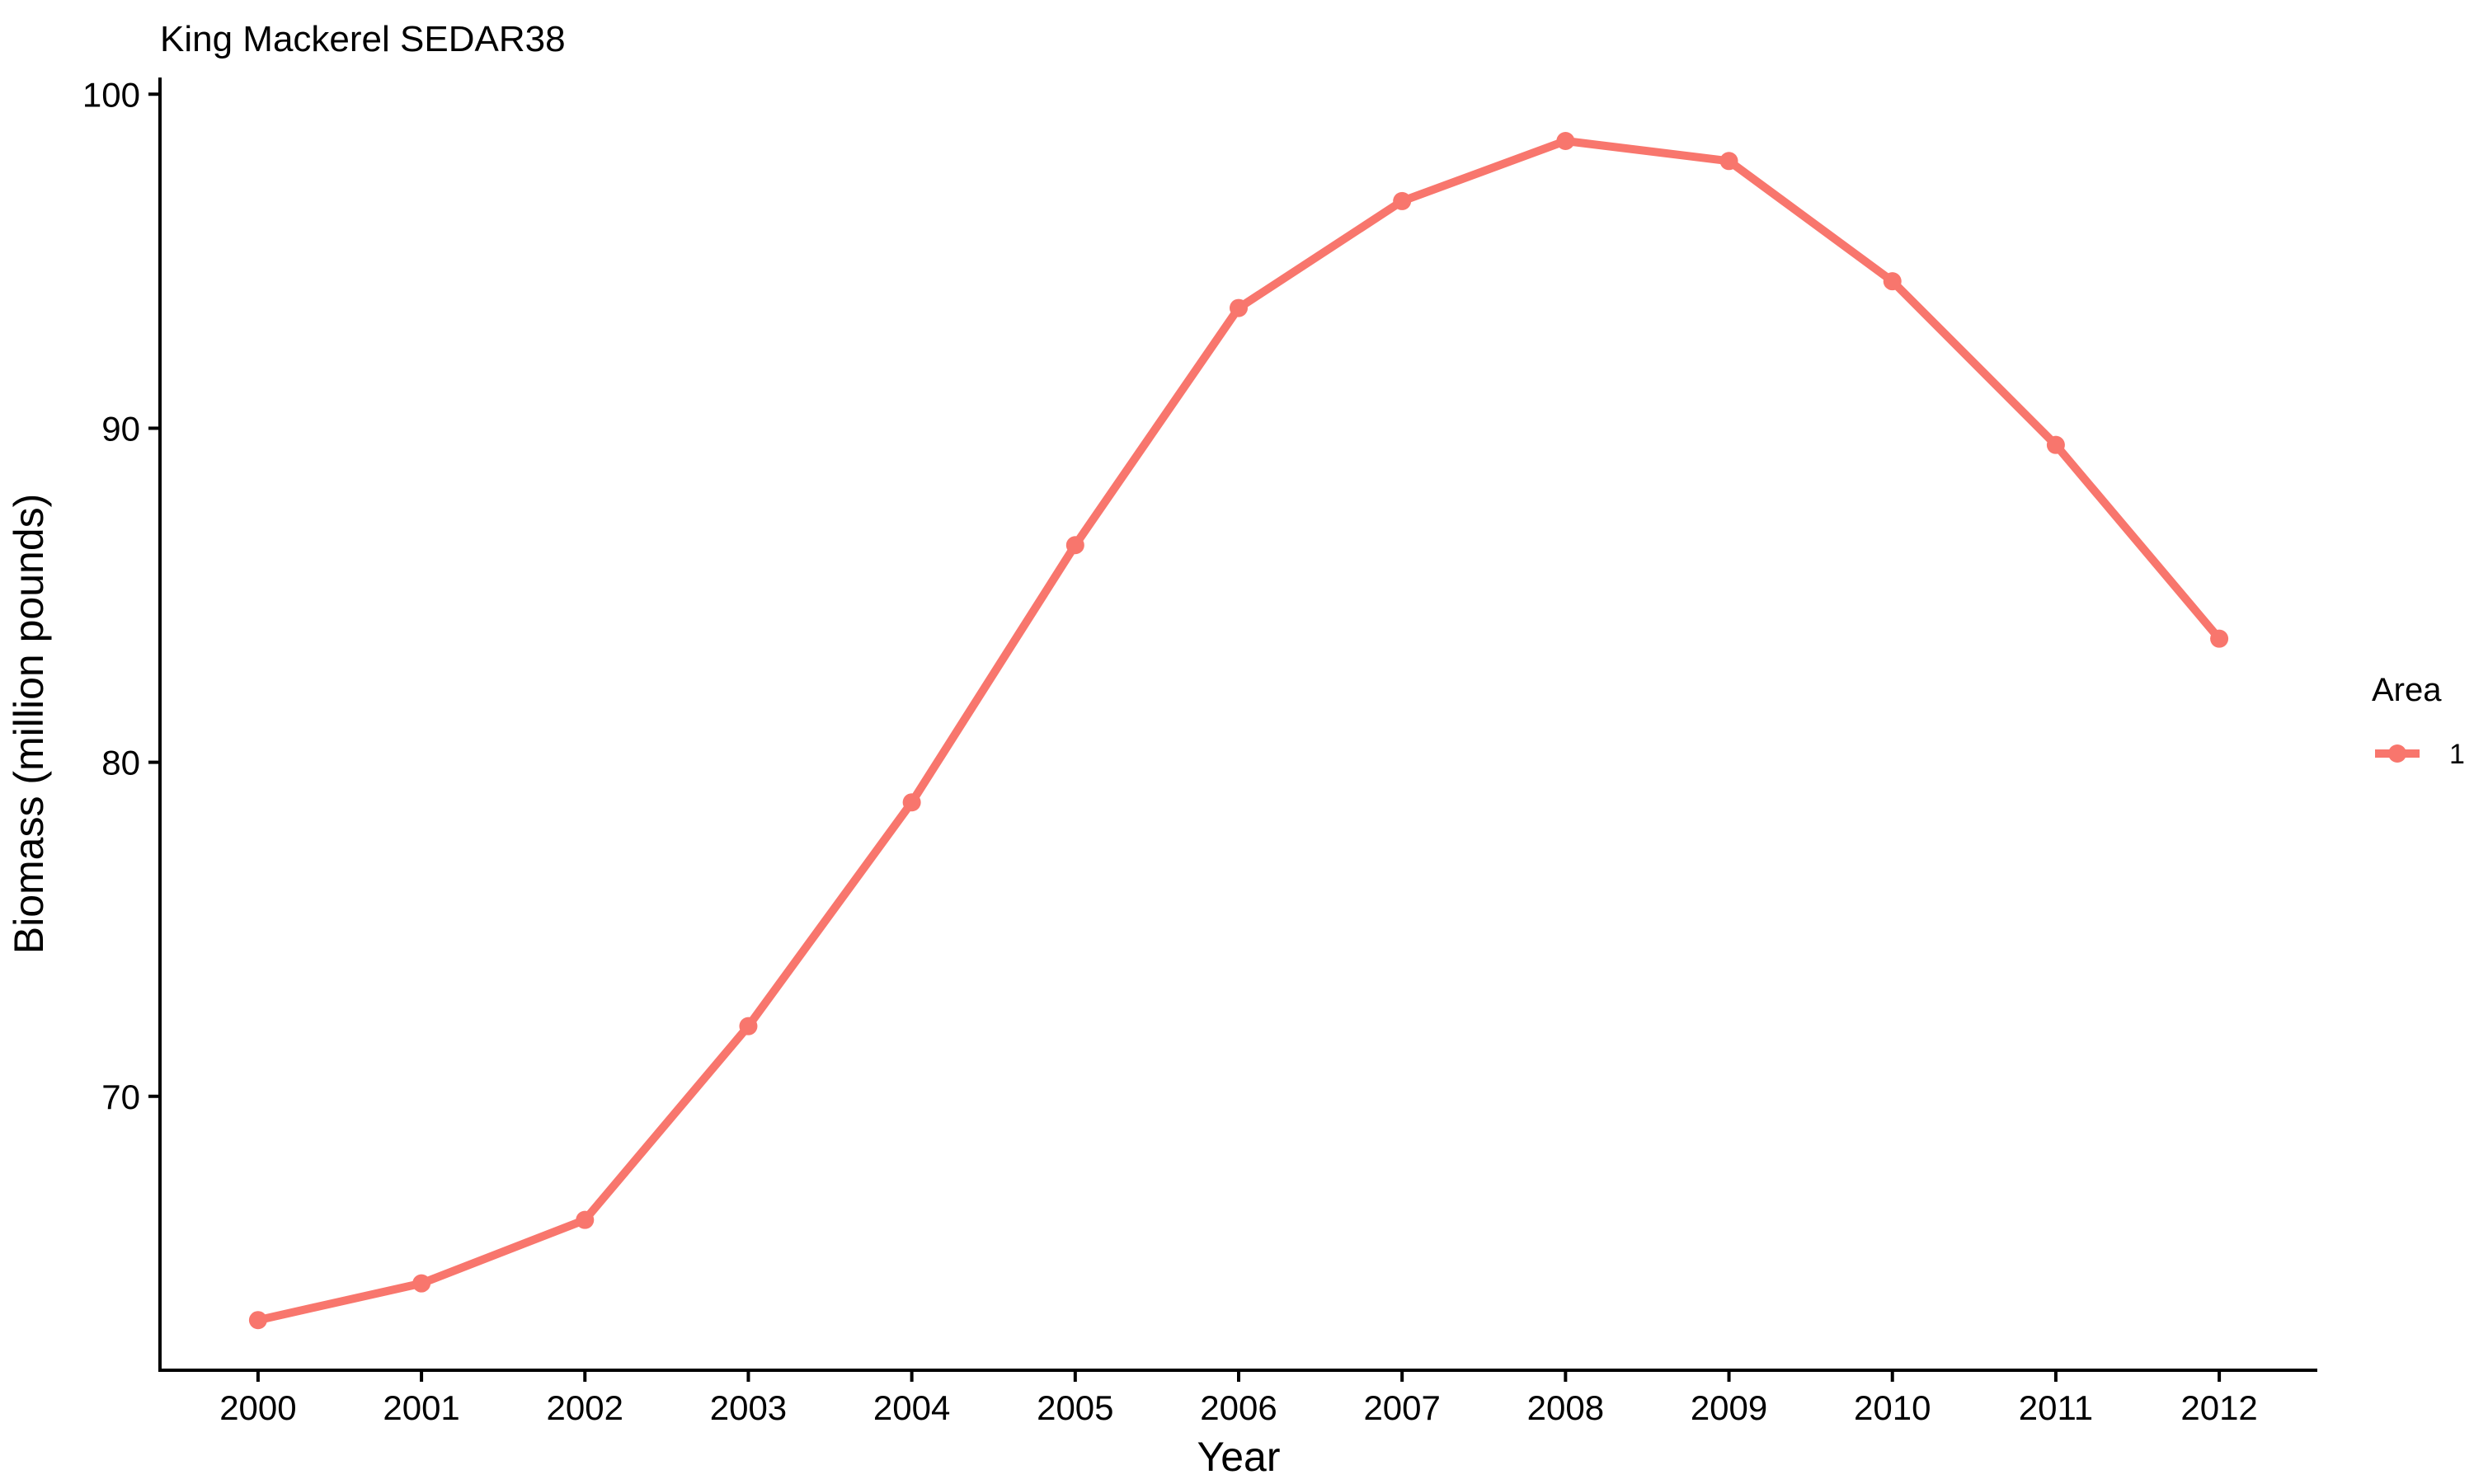 The width and height of the screenshot is (2474, 1484). What do you see at coordinates (748, 1407) in the screenshot?
I see `x-tick-label: 2003` at bounding box center [748, 1407].